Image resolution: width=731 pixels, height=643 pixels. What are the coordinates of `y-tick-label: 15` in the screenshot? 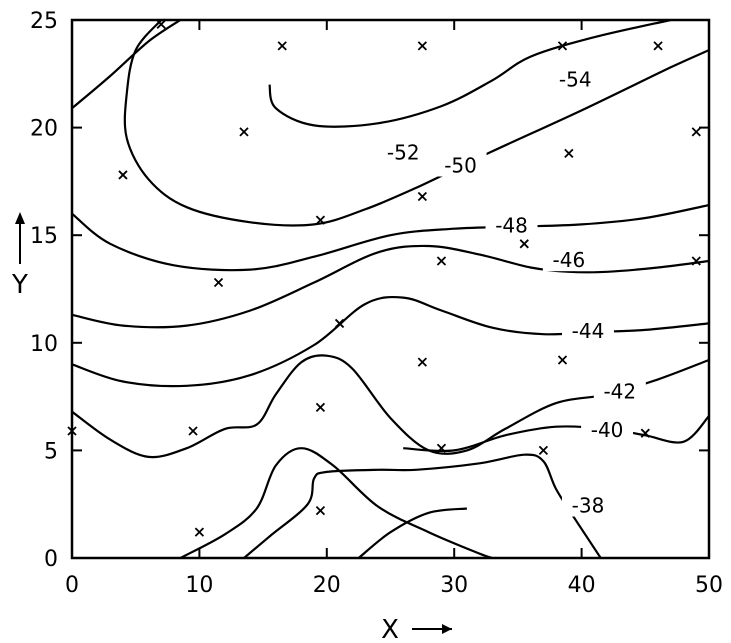 It's located at (44, 236).